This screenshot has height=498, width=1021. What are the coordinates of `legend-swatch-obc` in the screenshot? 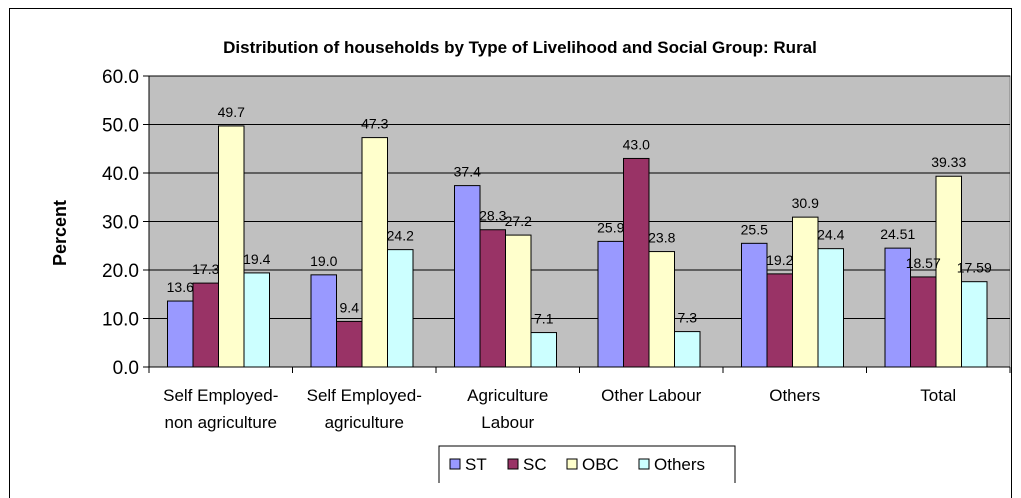 It's located at (572, 464).